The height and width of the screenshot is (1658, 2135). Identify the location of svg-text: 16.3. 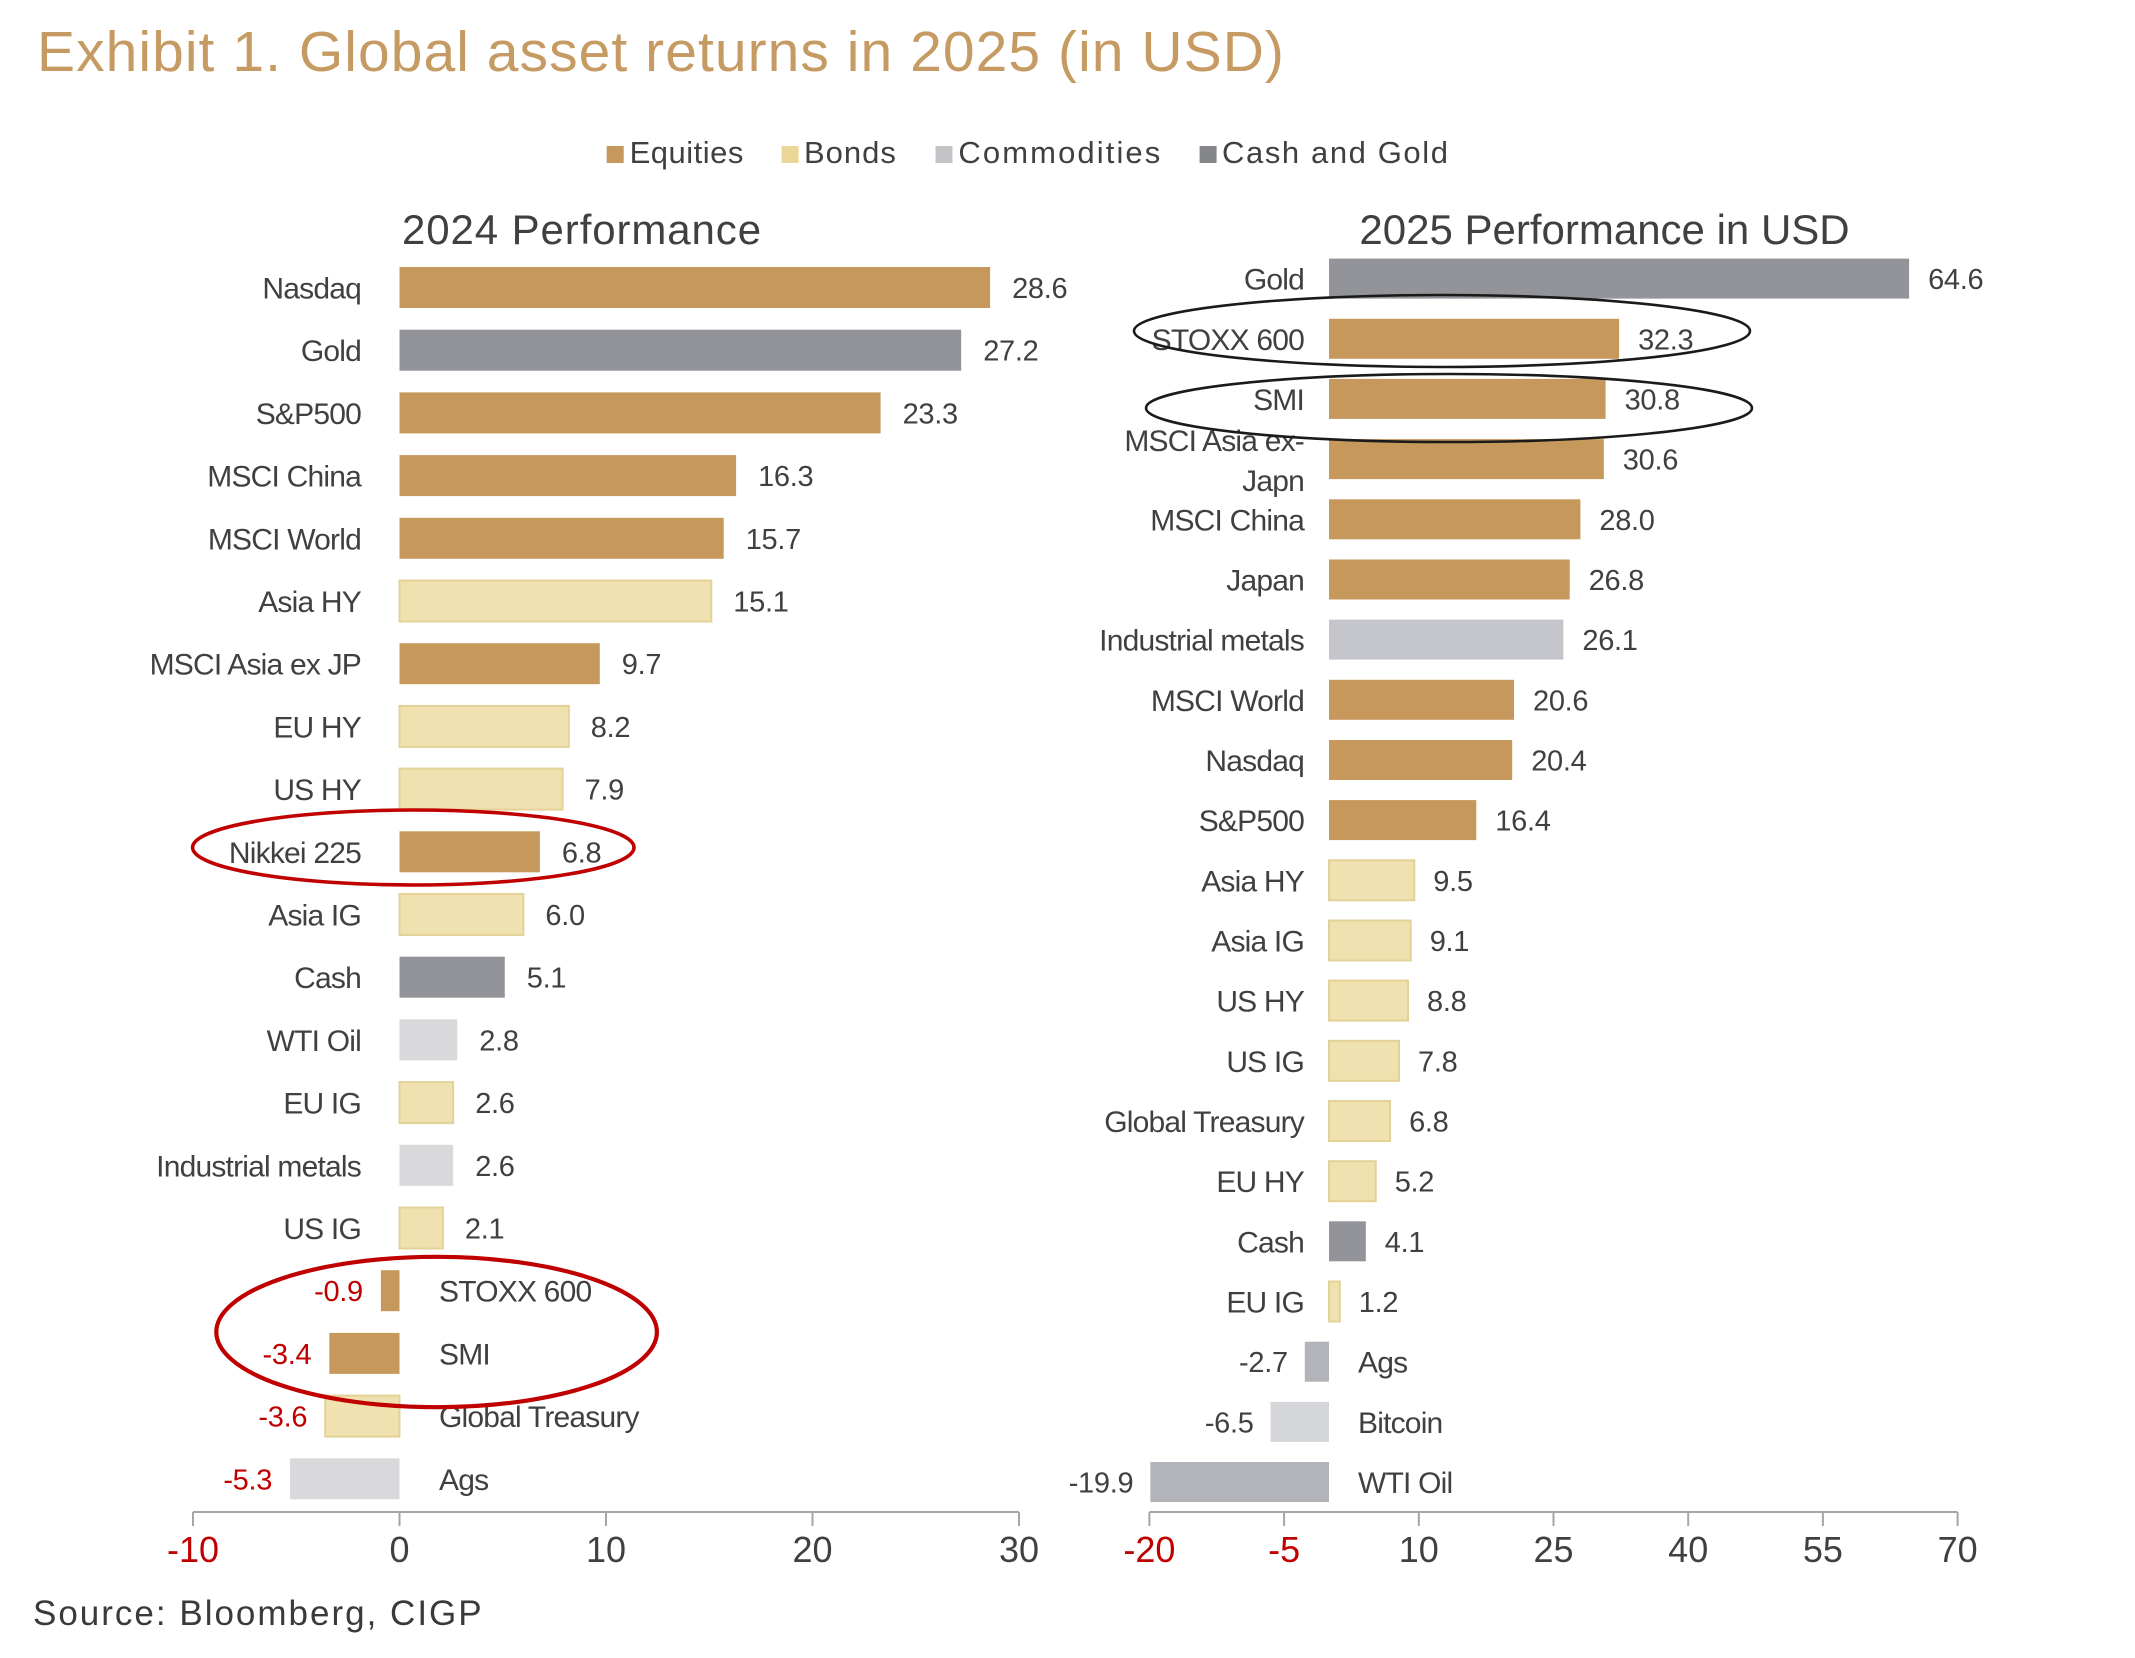
(785, 477).